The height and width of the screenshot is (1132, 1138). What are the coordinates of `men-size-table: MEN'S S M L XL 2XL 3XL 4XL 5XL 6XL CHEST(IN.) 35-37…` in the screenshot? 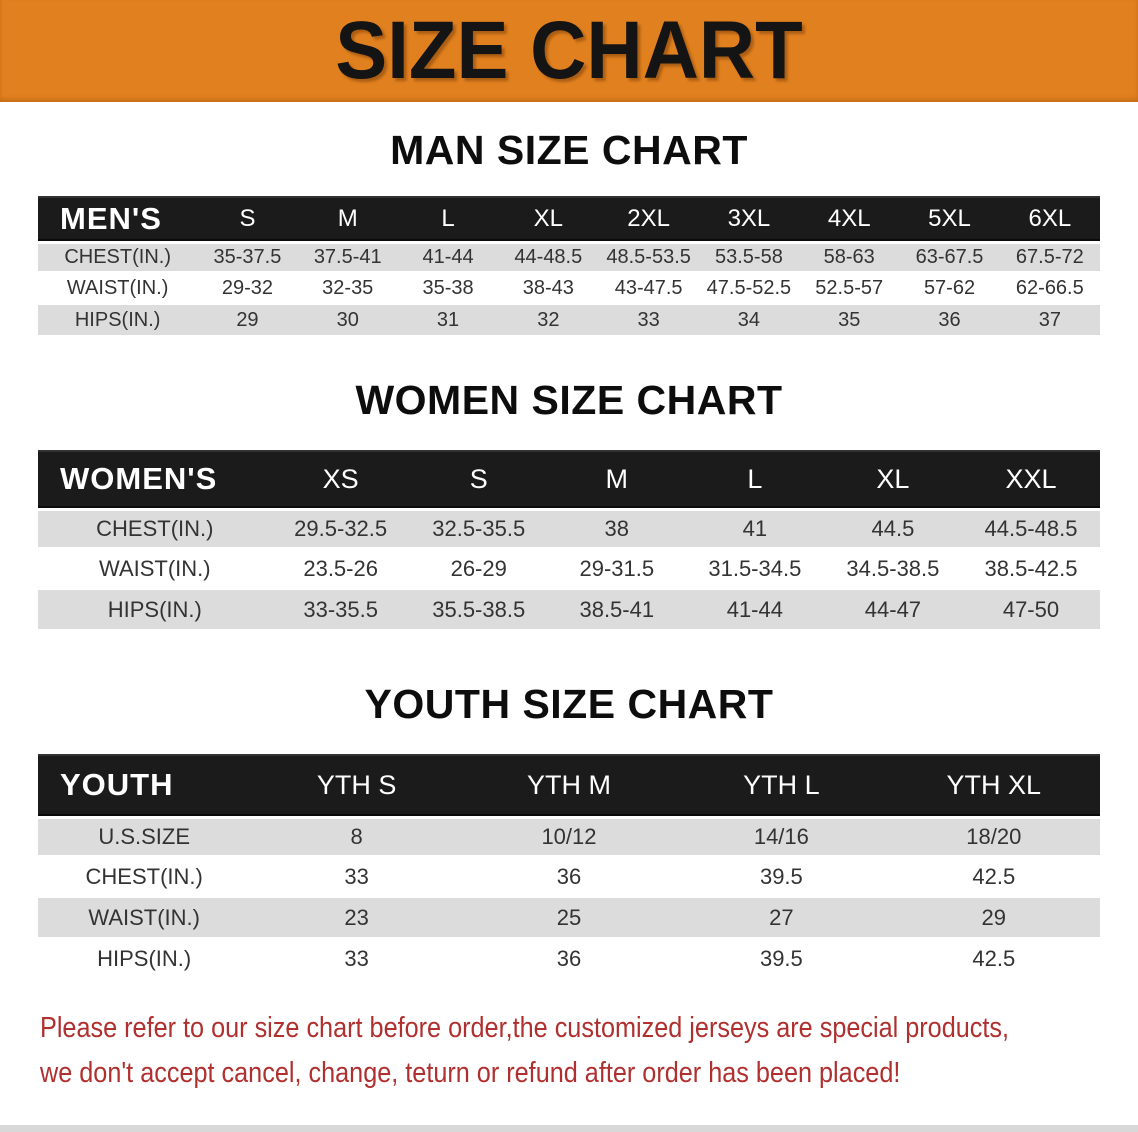 It's located at (569, 266).